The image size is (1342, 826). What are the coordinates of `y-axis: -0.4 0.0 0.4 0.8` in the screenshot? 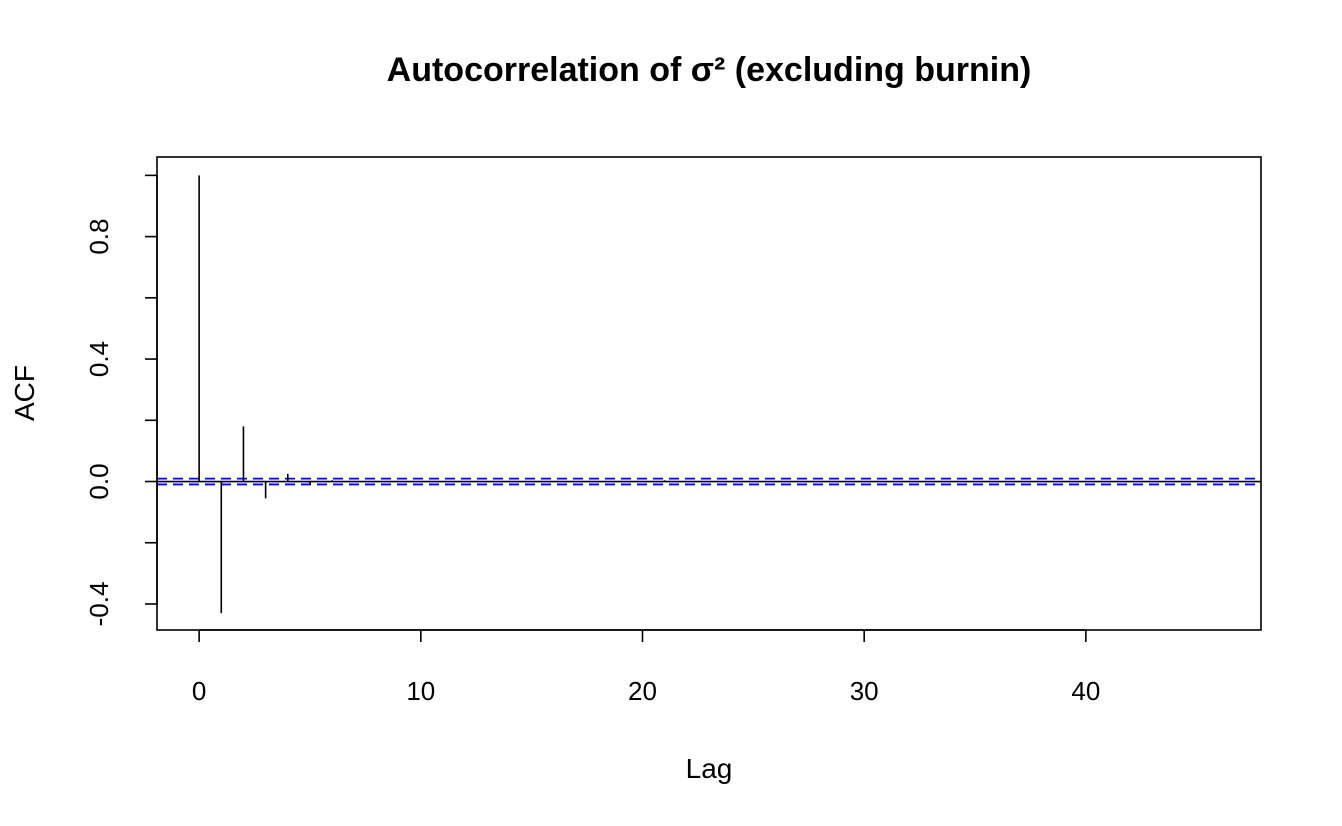 It's located at (121, 400).